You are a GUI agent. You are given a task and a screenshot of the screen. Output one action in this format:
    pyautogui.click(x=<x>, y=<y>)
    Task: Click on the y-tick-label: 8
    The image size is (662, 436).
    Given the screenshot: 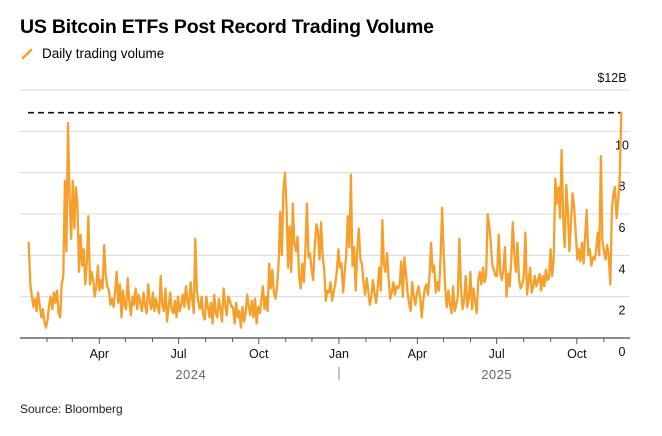 What is the action you would take?
    pyautogui.click(x=622, y=187)
    